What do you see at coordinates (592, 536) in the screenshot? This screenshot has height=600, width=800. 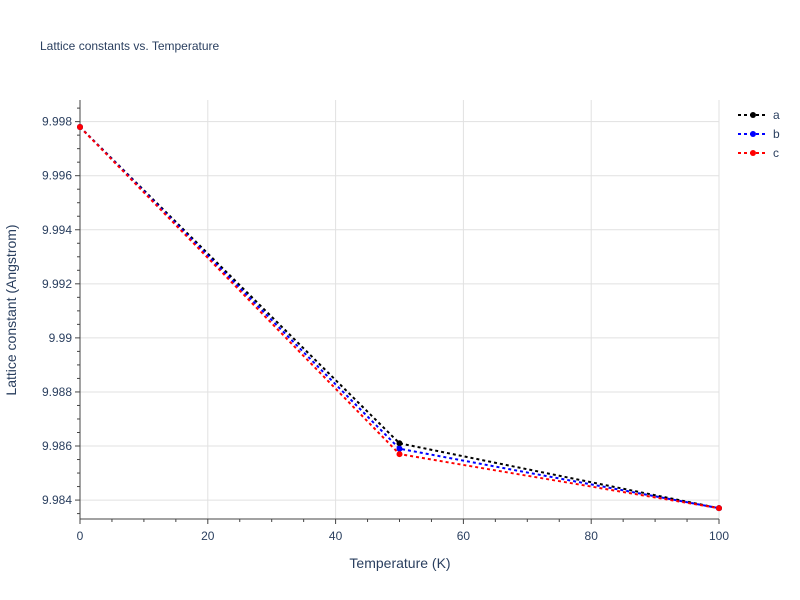 I see `x-tick-label: 80` at bounding box center [592, 536].